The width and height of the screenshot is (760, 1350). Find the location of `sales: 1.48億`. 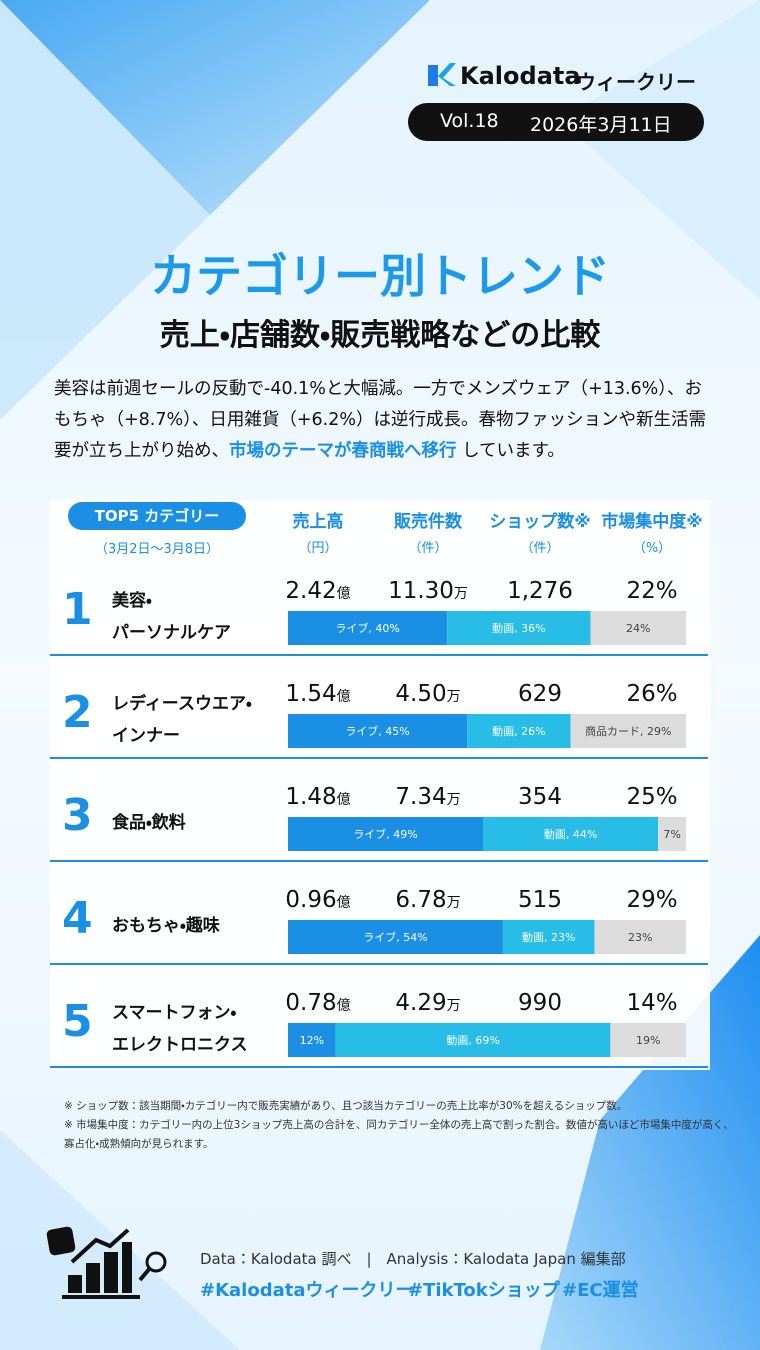

sales: 1.48億 is located at coordinates (318, 797).